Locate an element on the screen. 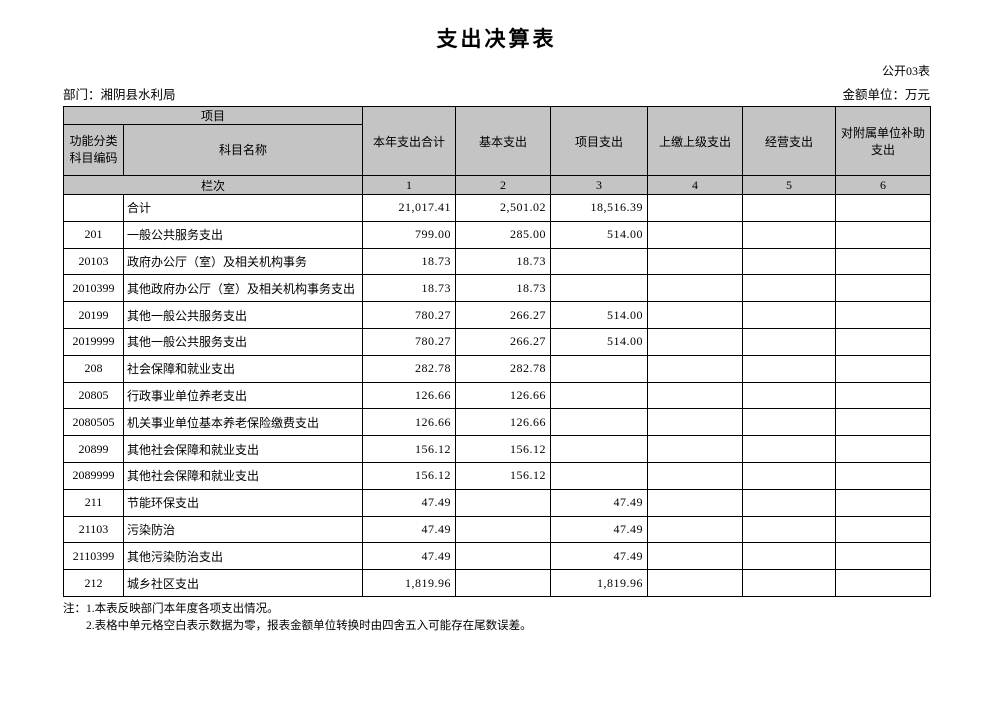 The image size is (1000, 706). table-row: 20899 其他社会保障和就业支出 156.12 156.12 is located at coordinates (497, 449).